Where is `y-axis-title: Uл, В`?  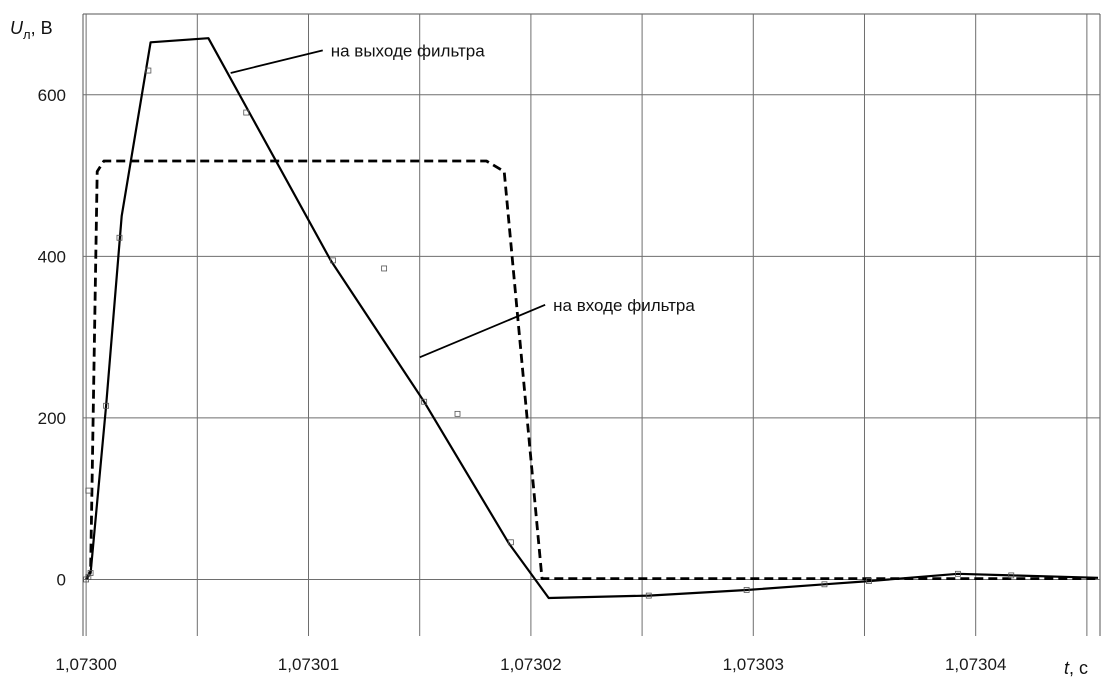 y-axis-title: Uл, В is located at coordinates (31, 30).